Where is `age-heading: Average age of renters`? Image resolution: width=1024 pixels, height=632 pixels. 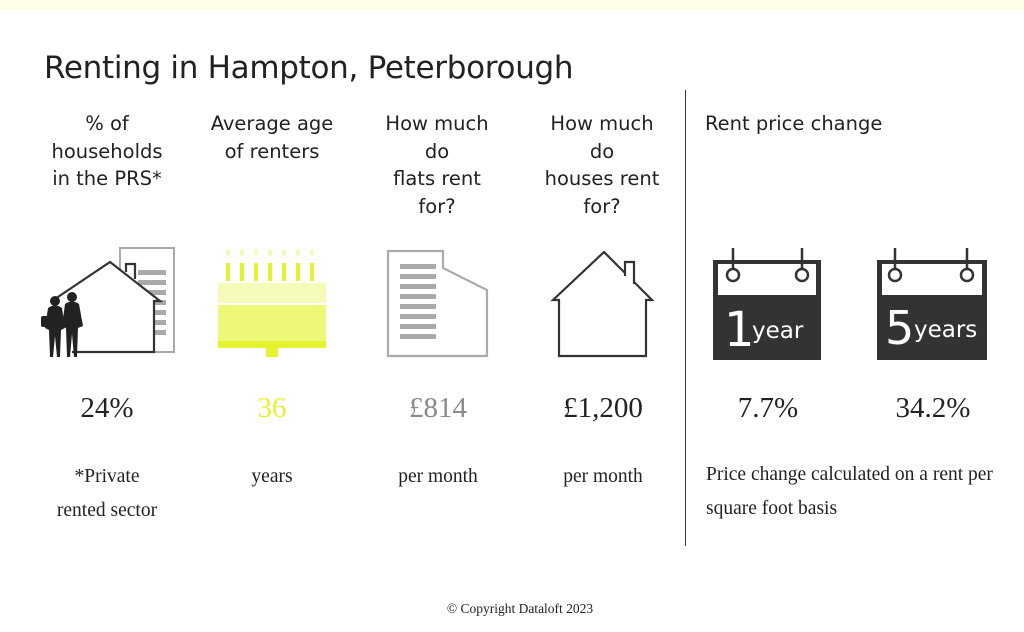 age-heading: Average age of renters is located at coordinates (272, 137).